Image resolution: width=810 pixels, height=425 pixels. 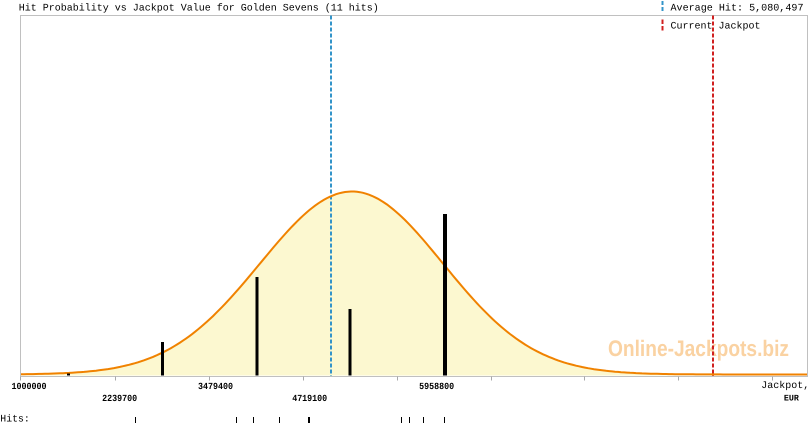 I want to click on svg-text: 1000000, so click(x=29, y=386).